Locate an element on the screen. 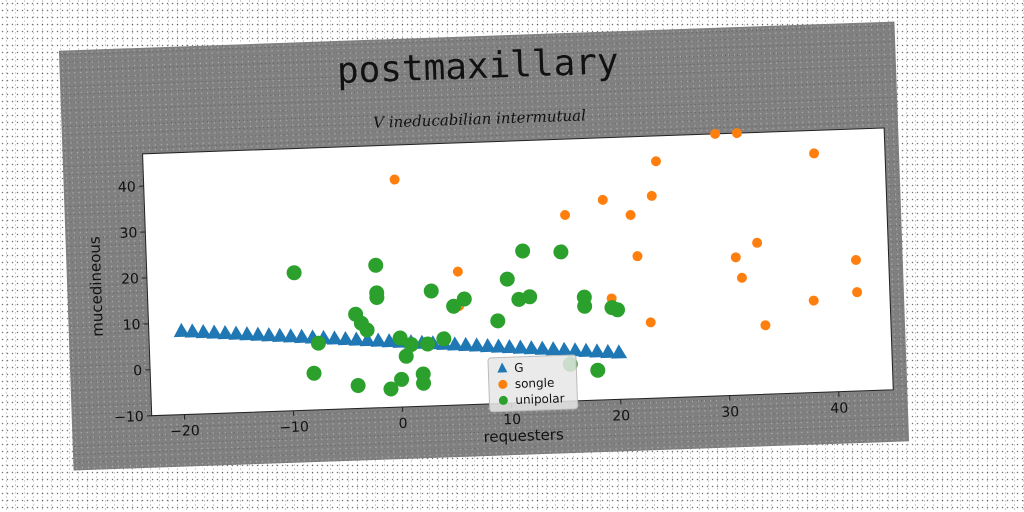  x-tick-label-1: −10 is located at coordinates (294, 427).